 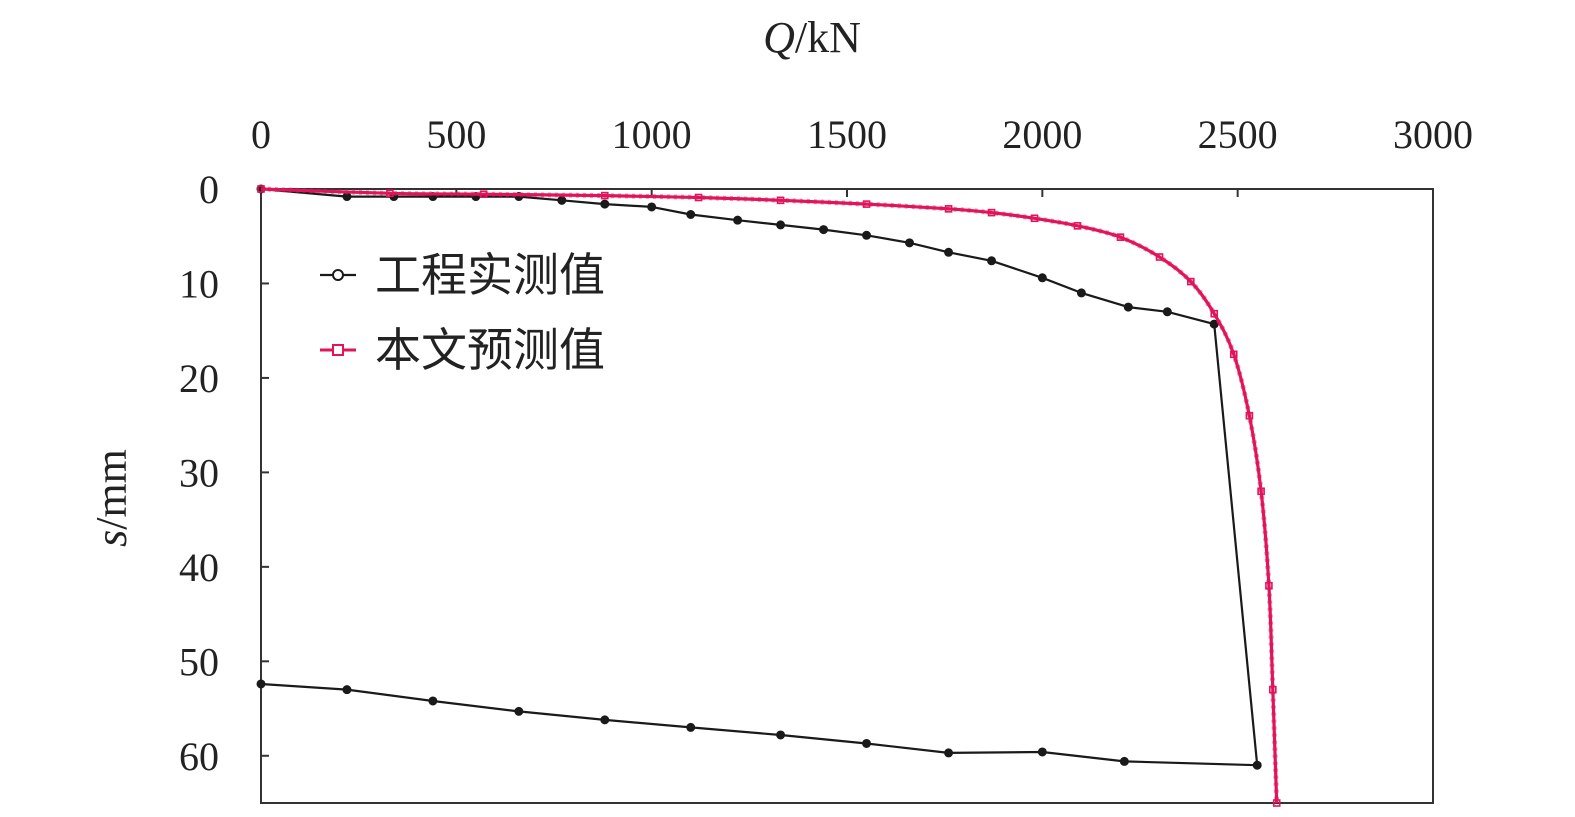 What do you see at coordinates (199, 661) in the screenshot?
I see `y-tick-label: 50` at bounding box center [199, 661].